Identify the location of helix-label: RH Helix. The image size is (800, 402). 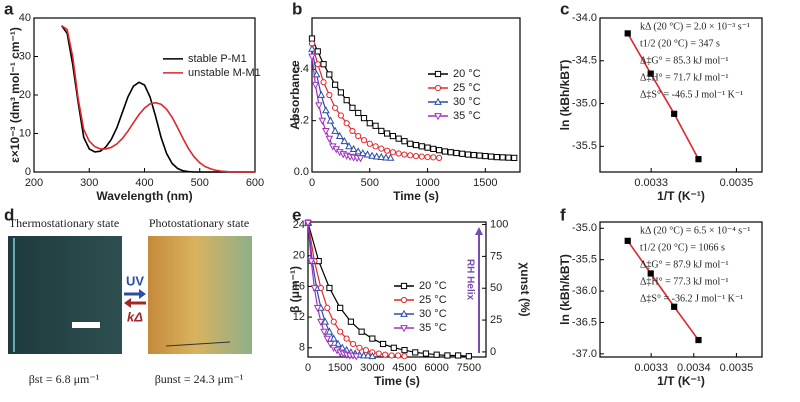
(469, 280).